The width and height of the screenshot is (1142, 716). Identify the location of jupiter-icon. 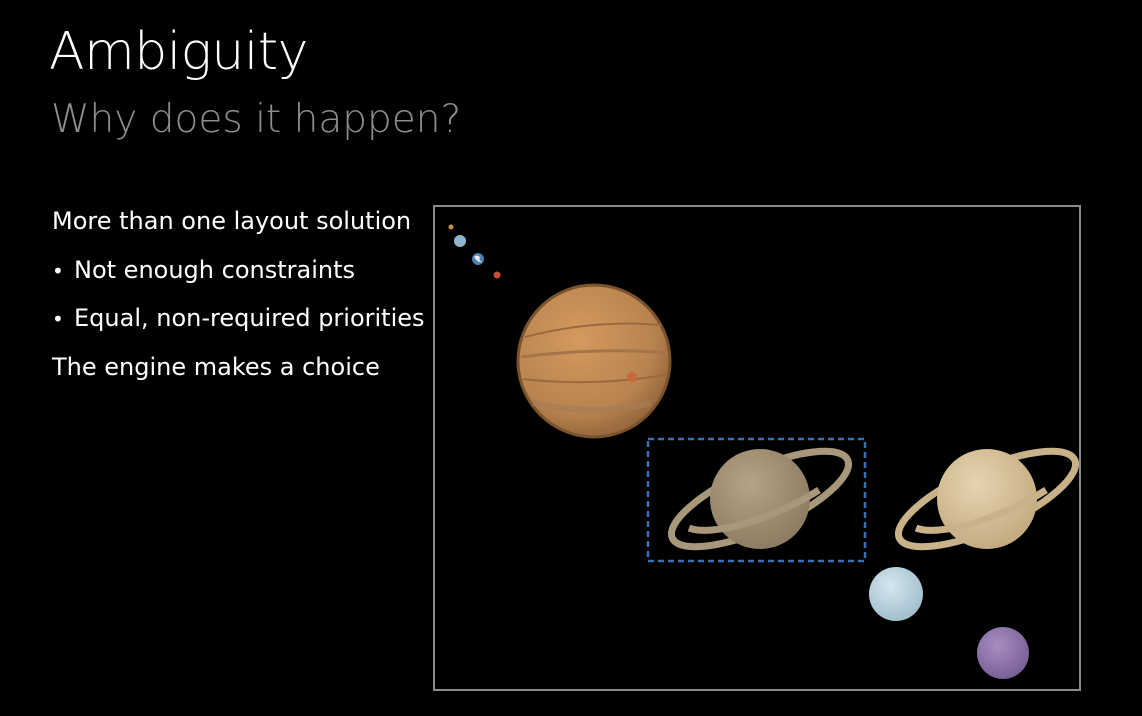
(594, 361).